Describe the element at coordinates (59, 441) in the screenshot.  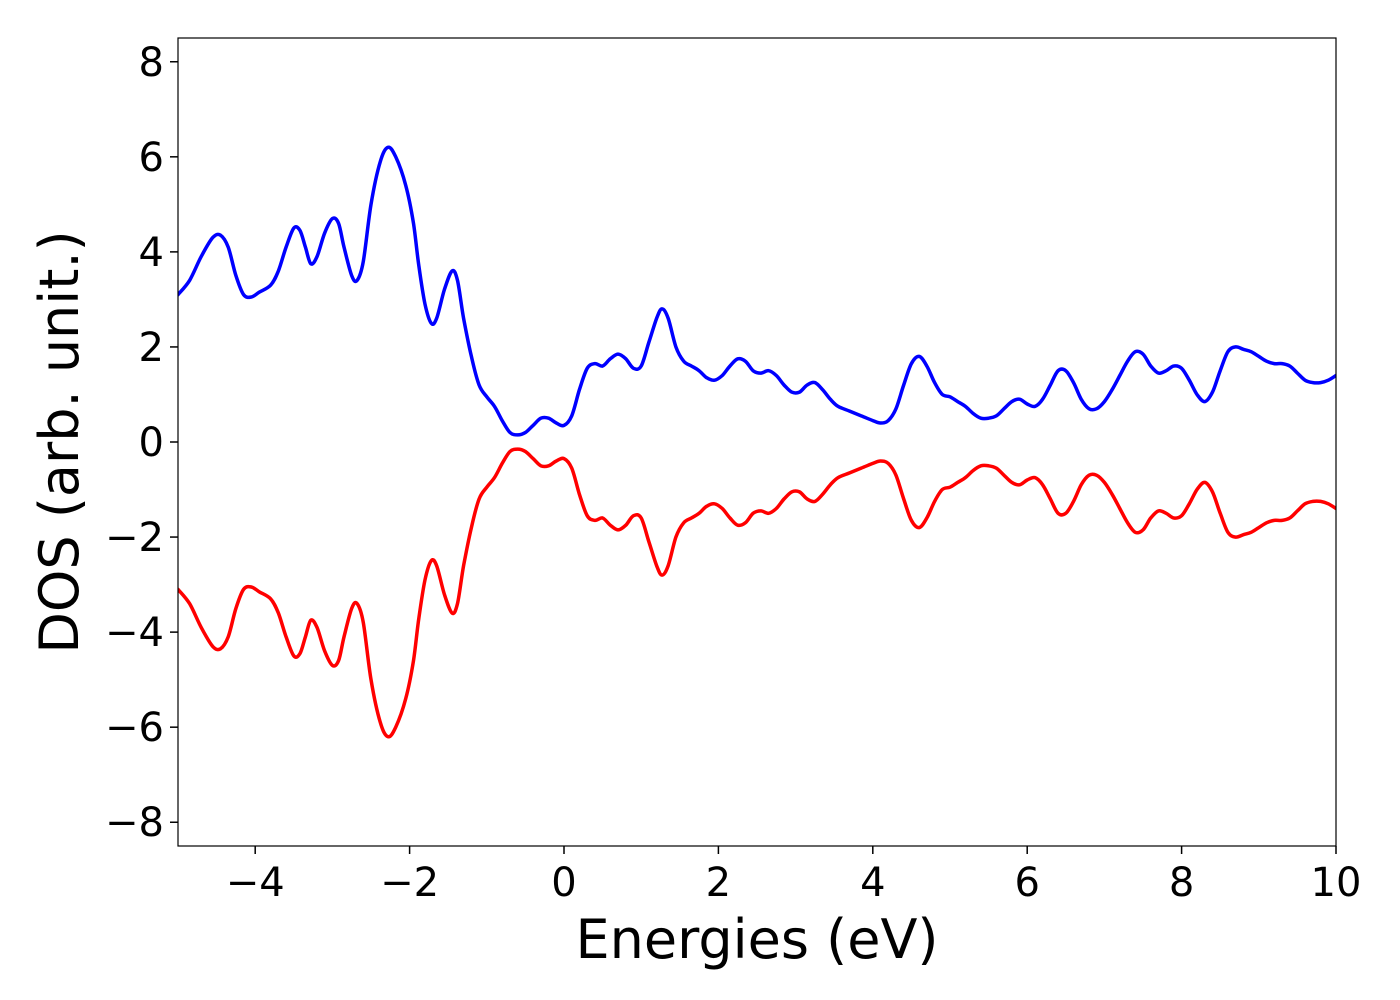
I see `y-axis-title: DOS (arb. unit.)` at that location.